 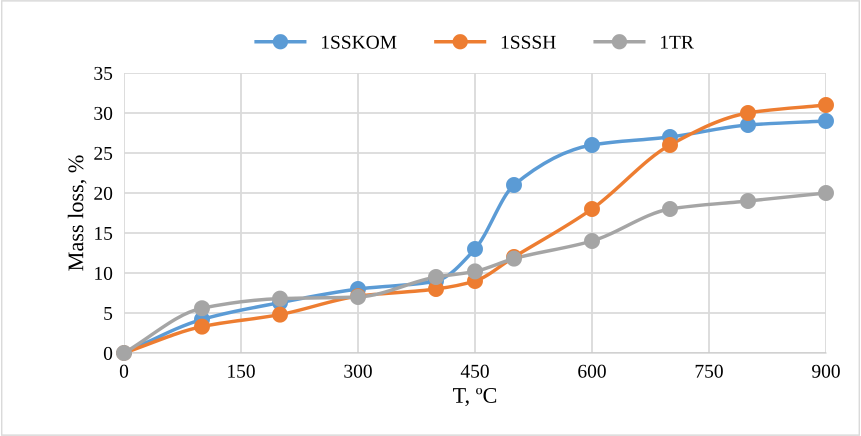 I want to click on y-tick-label: 10, so click(x=103, y=273).